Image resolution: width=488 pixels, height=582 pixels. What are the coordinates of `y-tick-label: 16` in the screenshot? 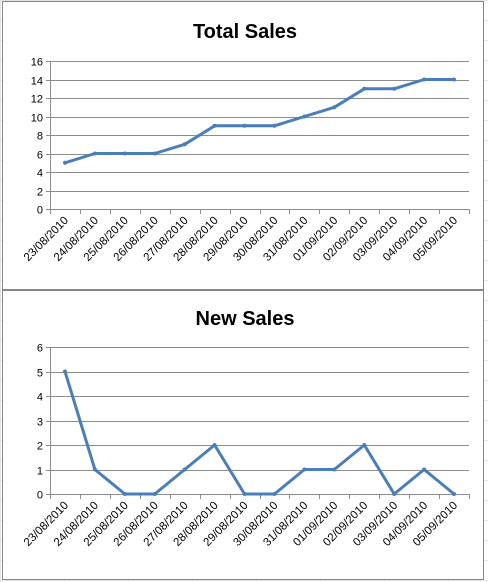 It's located at (37, 63).